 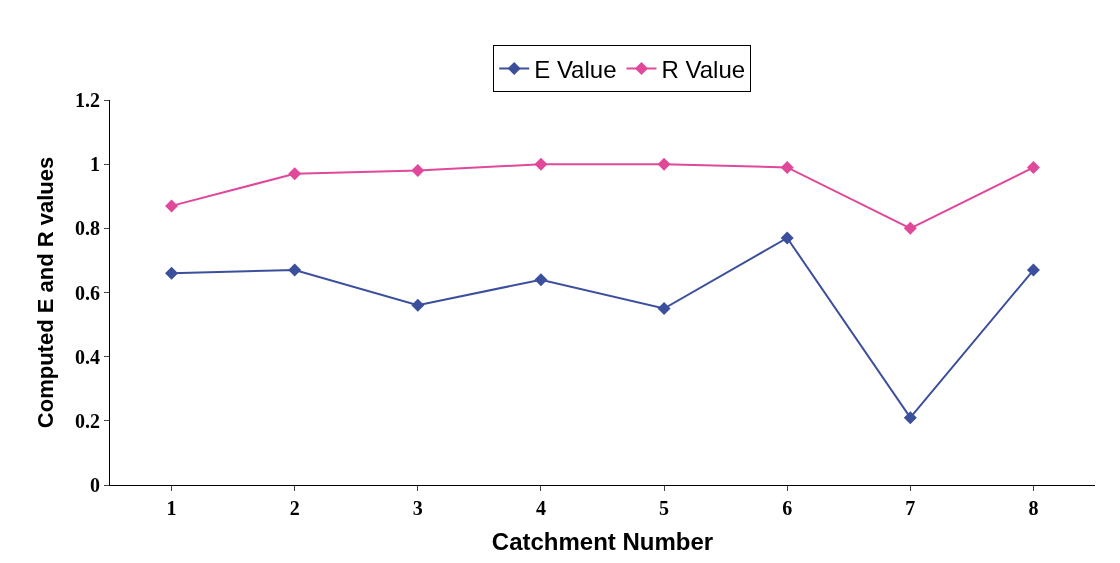 What do you see at coordinates (95, 164) in the screenshot?
I see `y-tick-label: 1` at bounding box center [95, 164].